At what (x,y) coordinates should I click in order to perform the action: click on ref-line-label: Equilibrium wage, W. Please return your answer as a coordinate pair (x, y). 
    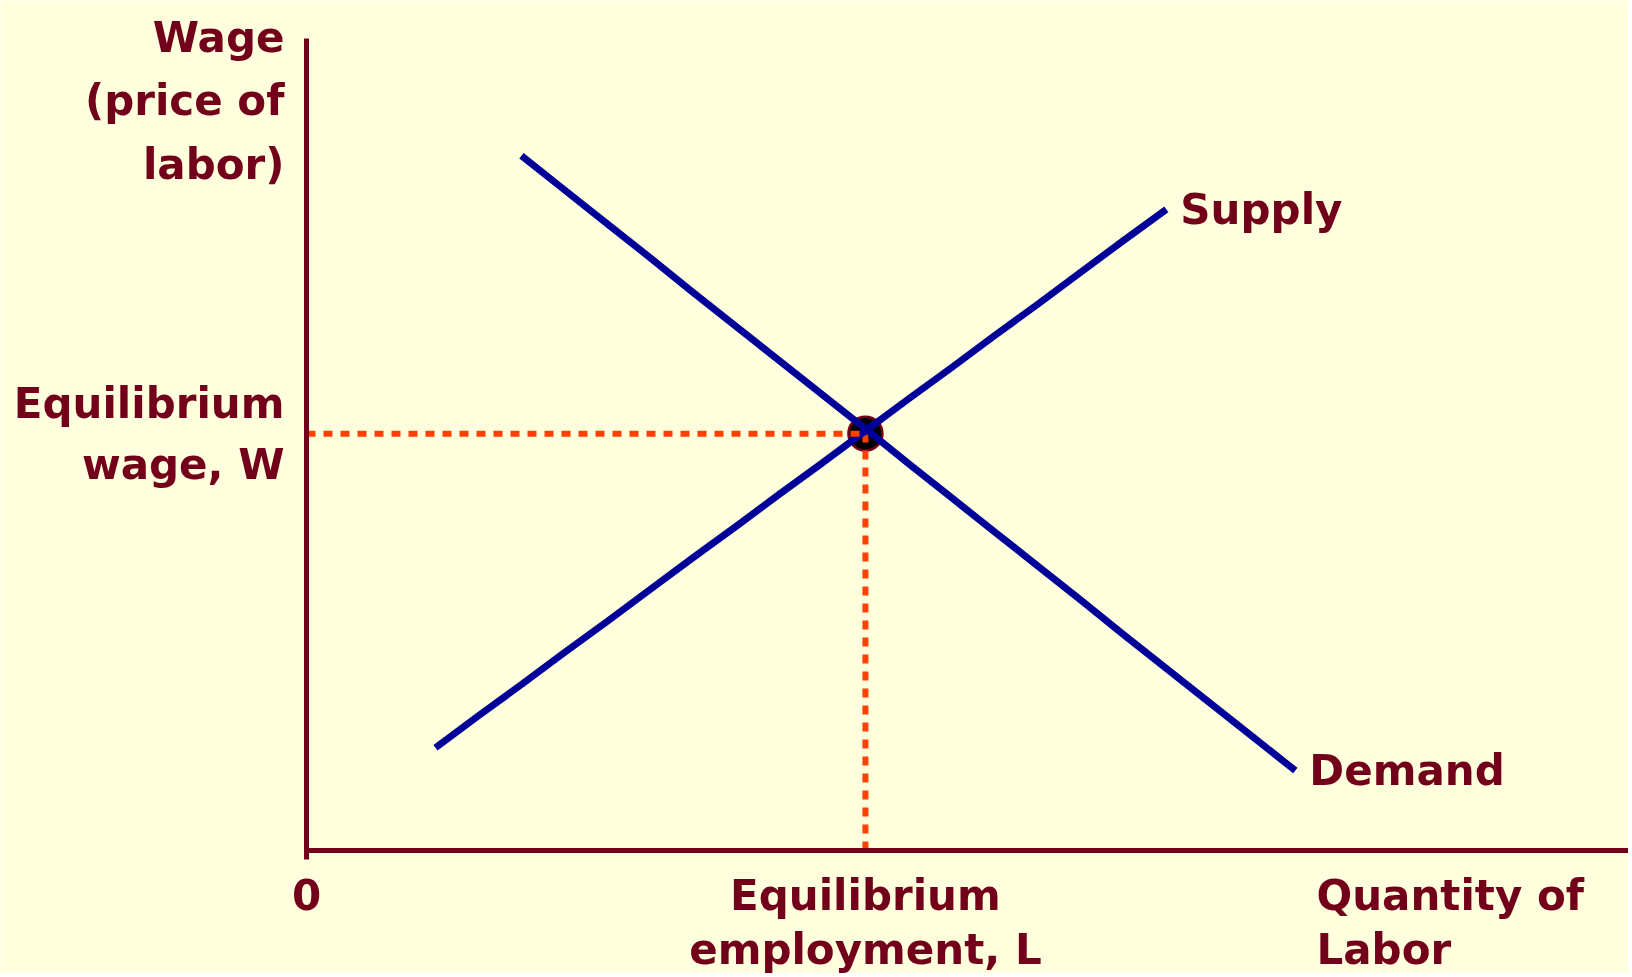
    Looking at the image, I should click on (149, 433).